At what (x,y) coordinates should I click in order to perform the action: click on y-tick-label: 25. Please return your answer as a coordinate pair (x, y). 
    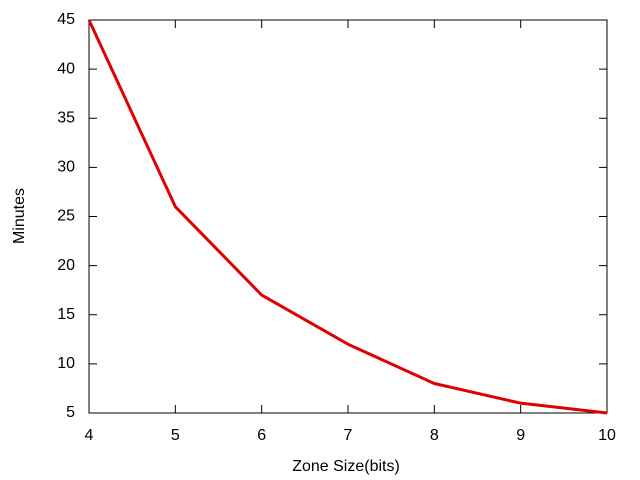
    Looking at the image, I should click on (66, 216).